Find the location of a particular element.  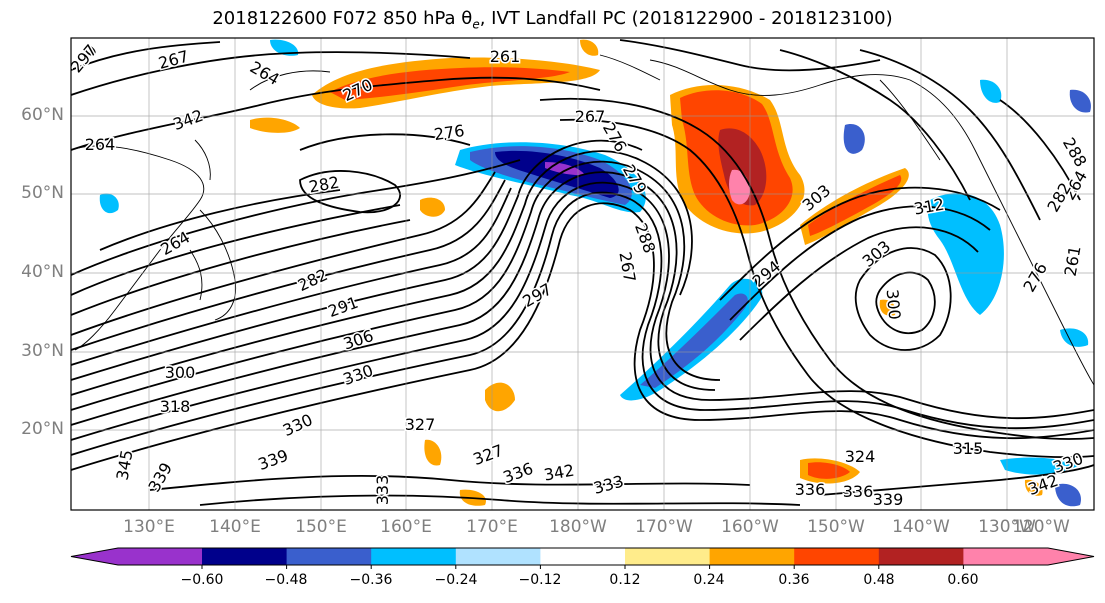

lon-label: 160°E is located at coordinates (406, 527).